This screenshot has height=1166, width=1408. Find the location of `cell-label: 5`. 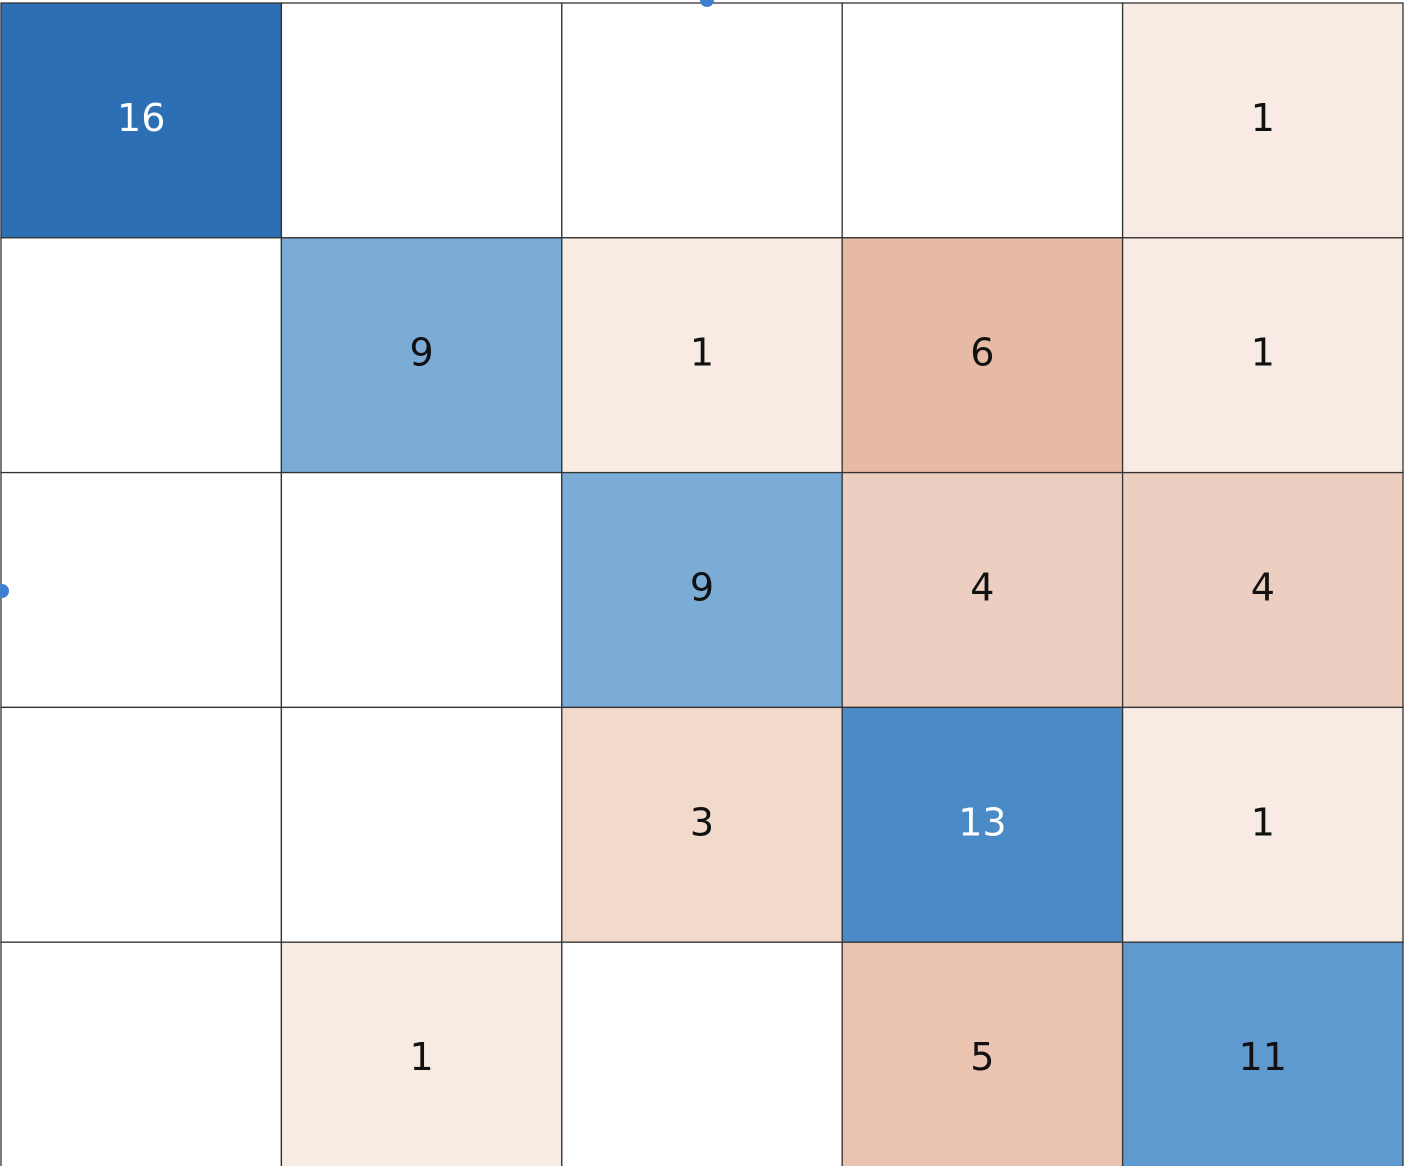

cell-label: 5 is located at coordinates (982, 1057).